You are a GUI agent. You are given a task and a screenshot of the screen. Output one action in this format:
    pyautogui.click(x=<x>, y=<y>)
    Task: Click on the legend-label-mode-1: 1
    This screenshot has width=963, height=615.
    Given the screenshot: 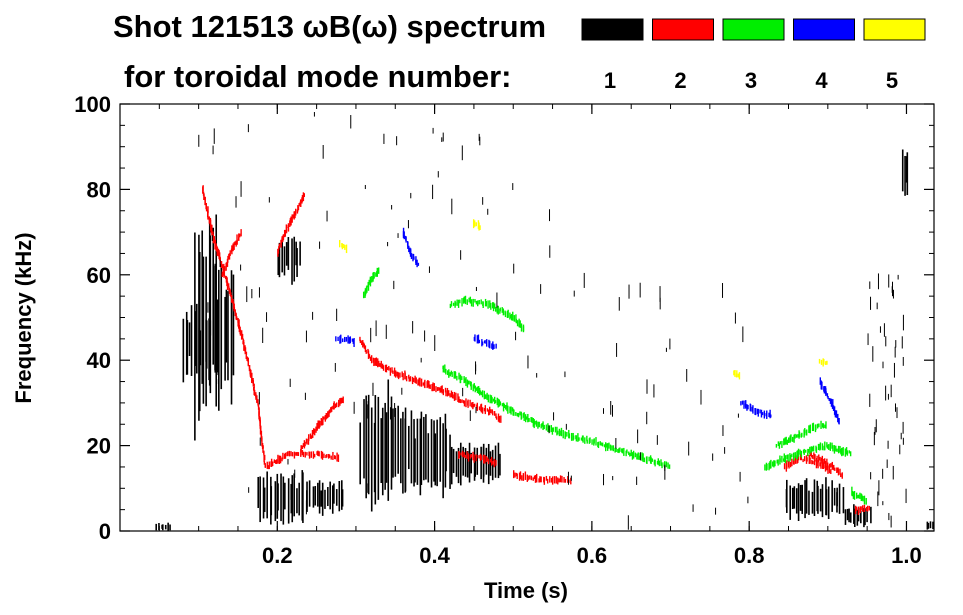 What is the action you would take?
    pyautogui.click(x=610, y=80)
    